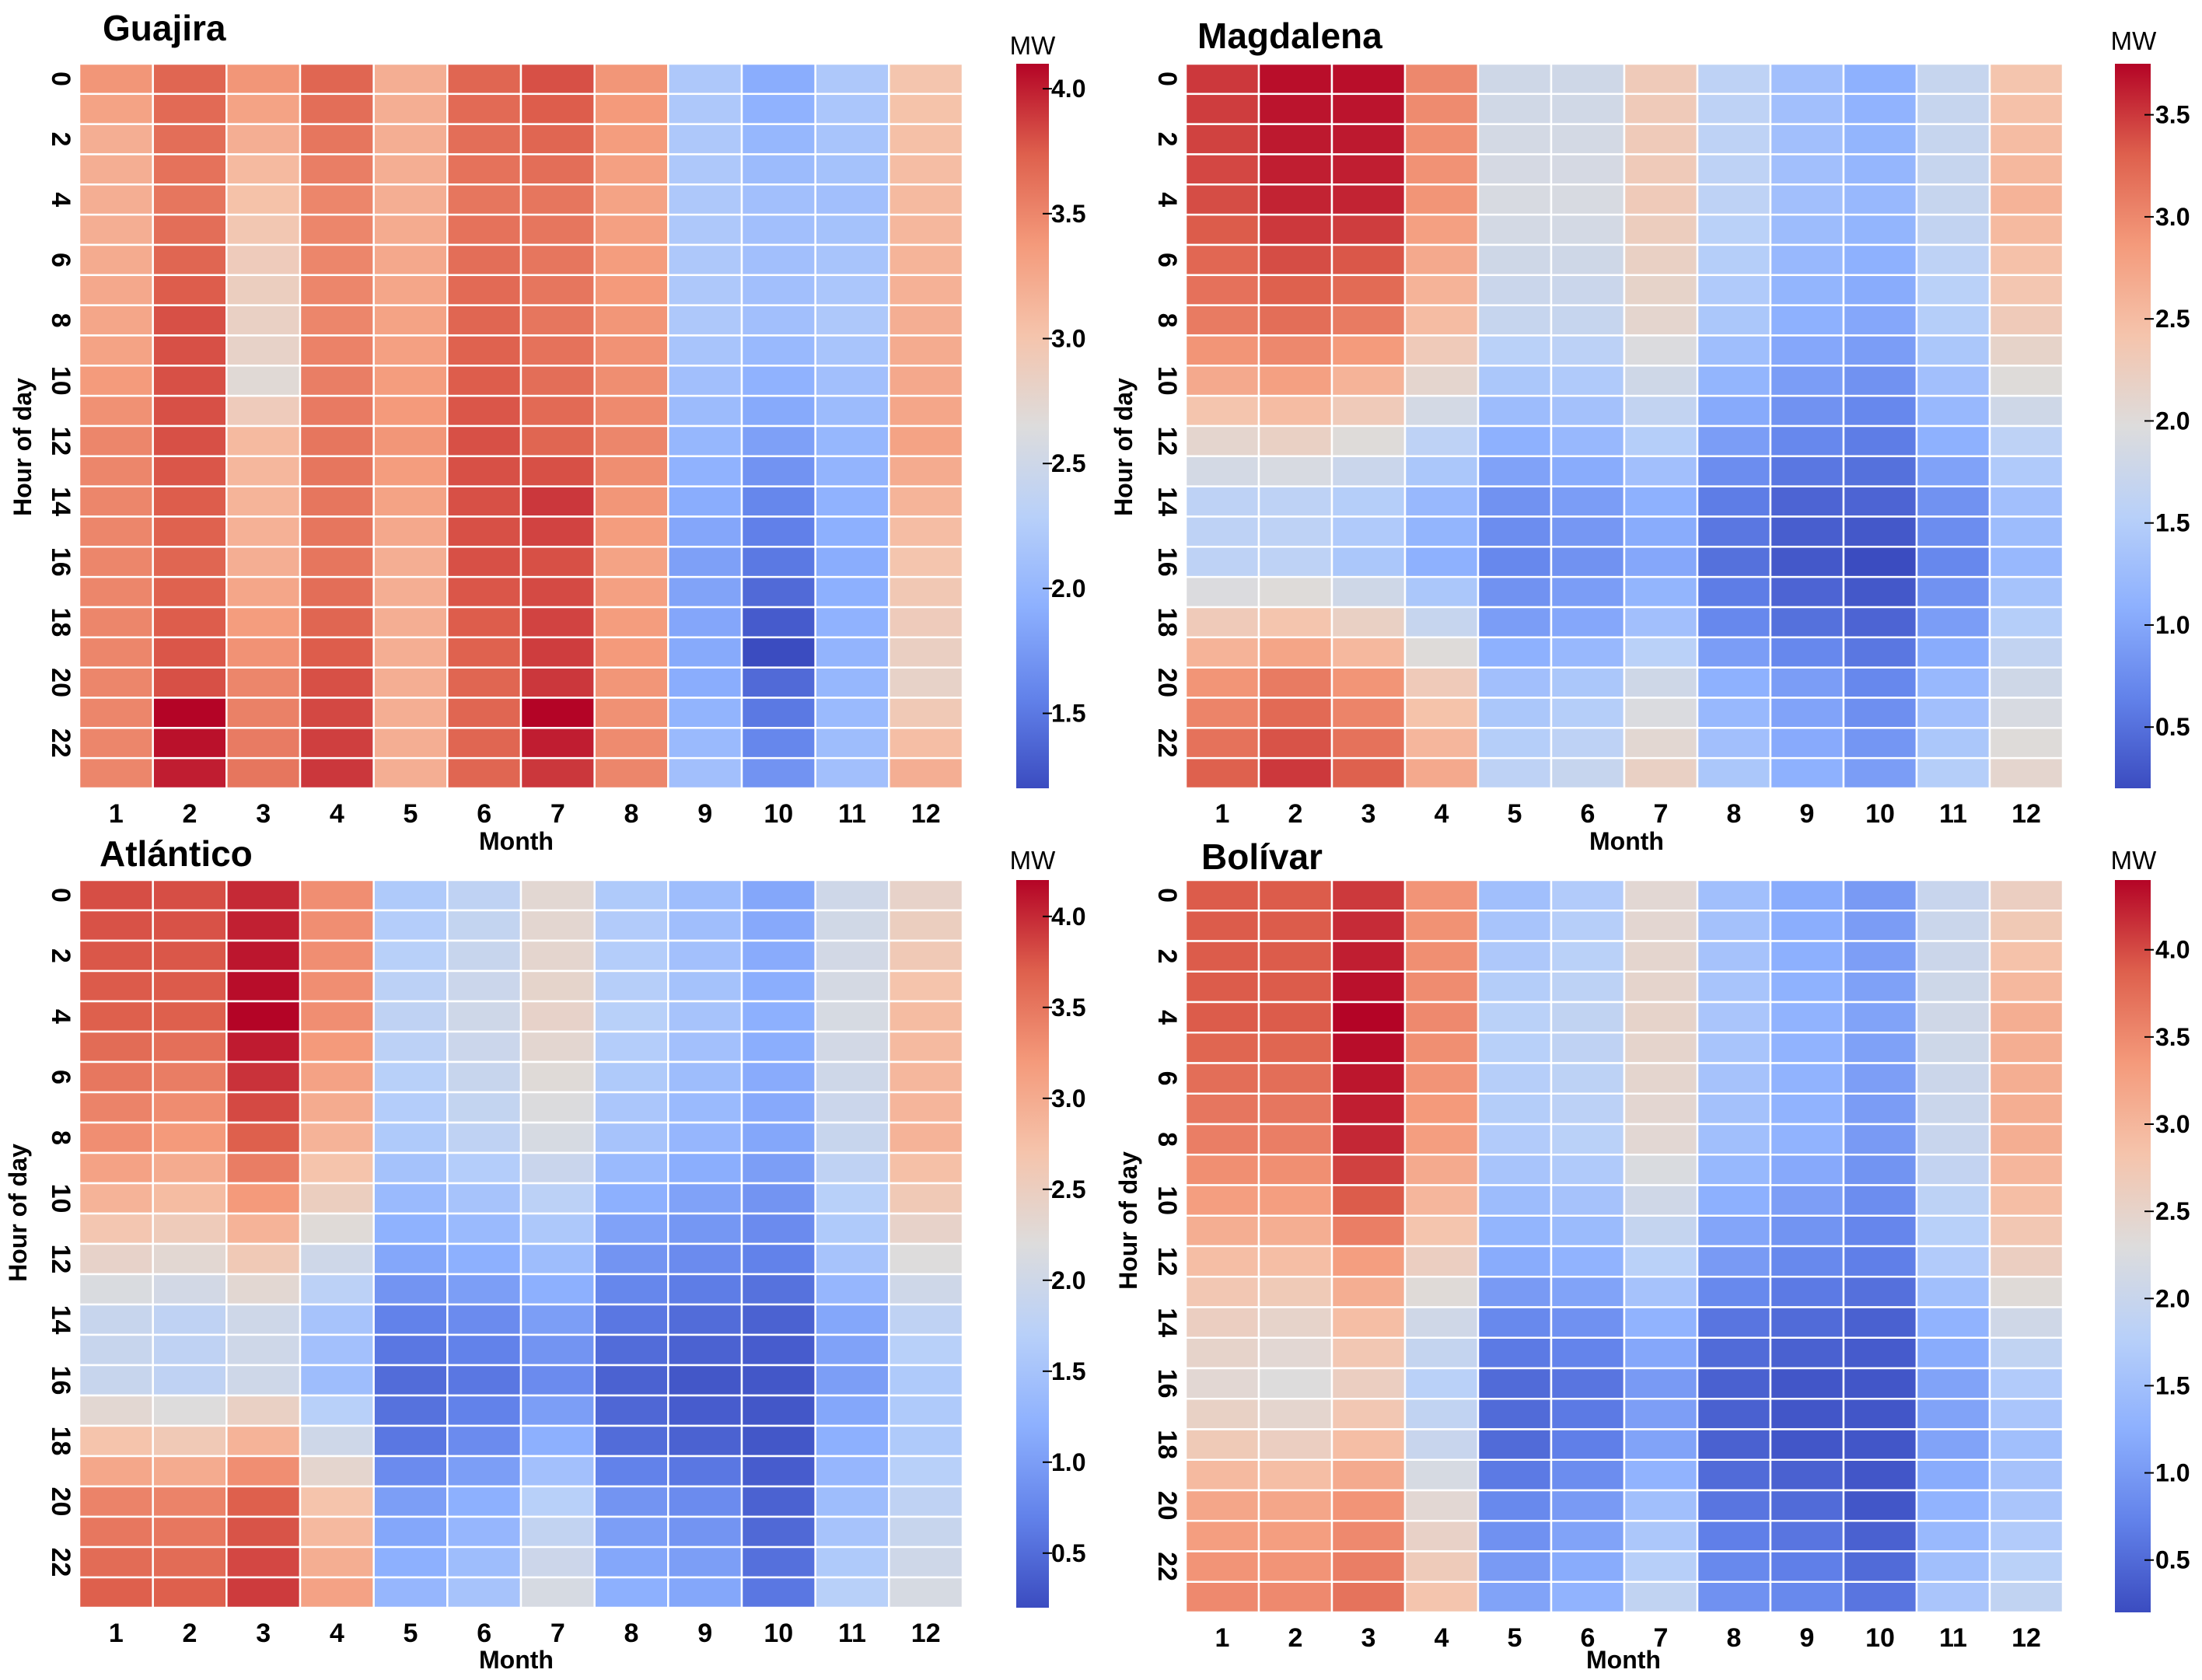 The height and width of the screenshot is (1680, 2202). What do you see at coordinates (60, 1442) in the screenshot?
I see `y-tick-label: 18` at bounding box center [60, 1442].